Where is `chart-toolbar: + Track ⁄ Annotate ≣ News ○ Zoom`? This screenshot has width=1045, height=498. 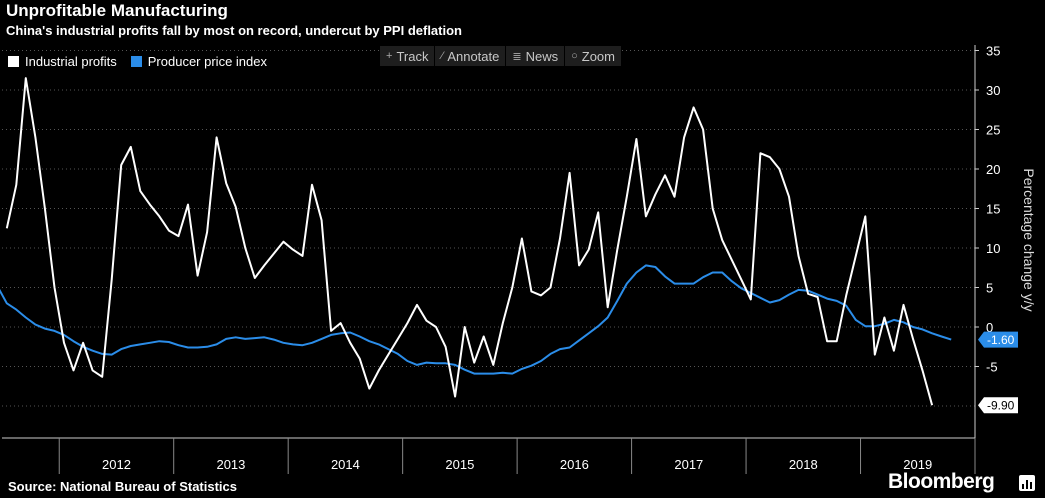 chart-toolbar: + Track ⁄ Annotate ≣ News ○ Zoom is located at coordinates (501, 56).